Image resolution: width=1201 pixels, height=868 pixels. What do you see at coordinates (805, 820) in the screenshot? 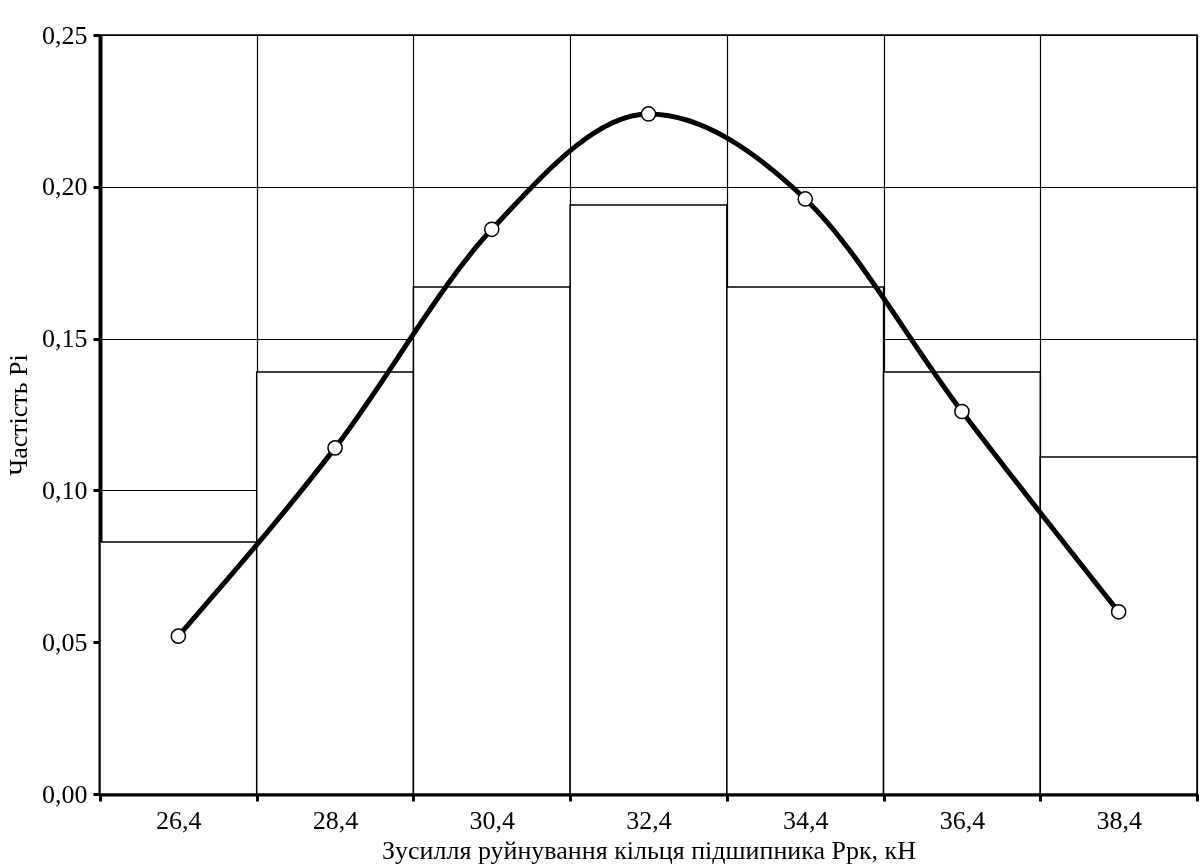
I see `x-tick-label: 34,4` at bounding box center [805, 820].